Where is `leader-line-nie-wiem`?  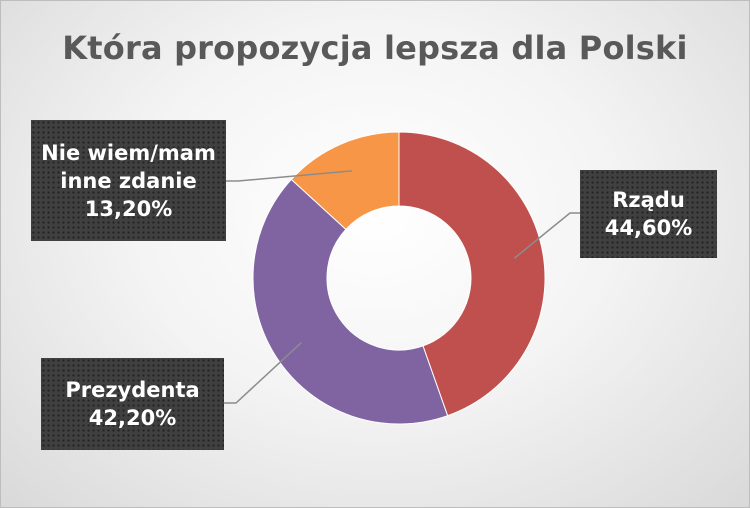 leader-line-nie-wiem is located at coordinates (289, 176).